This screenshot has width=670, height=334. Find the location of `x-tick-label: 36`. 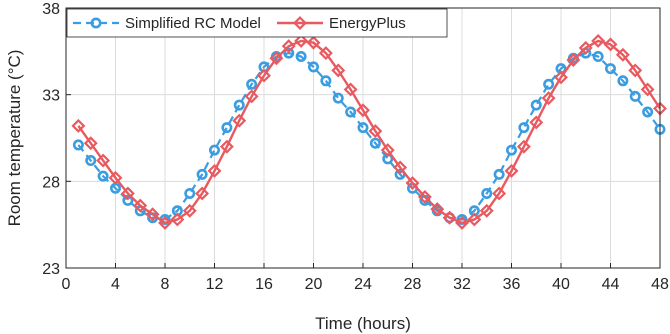

x-tick-label: 36 is located at coordinates (512, 284).